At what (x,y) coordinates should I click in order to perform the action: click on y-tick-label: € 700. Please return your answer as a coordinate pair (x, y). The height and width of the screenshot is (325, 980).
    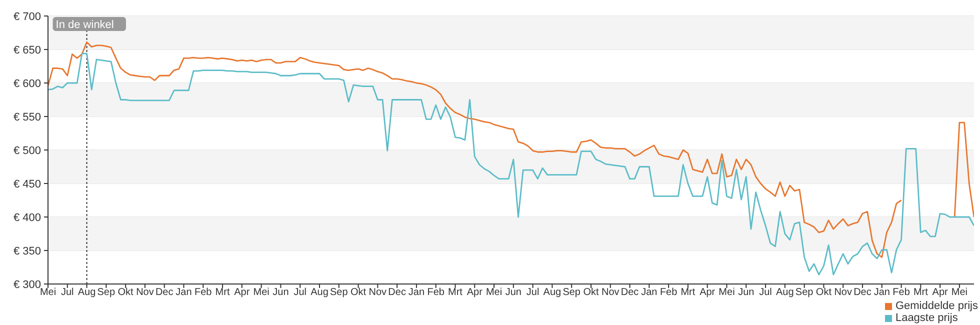
    Looking at the image, I should click on (27, 17).